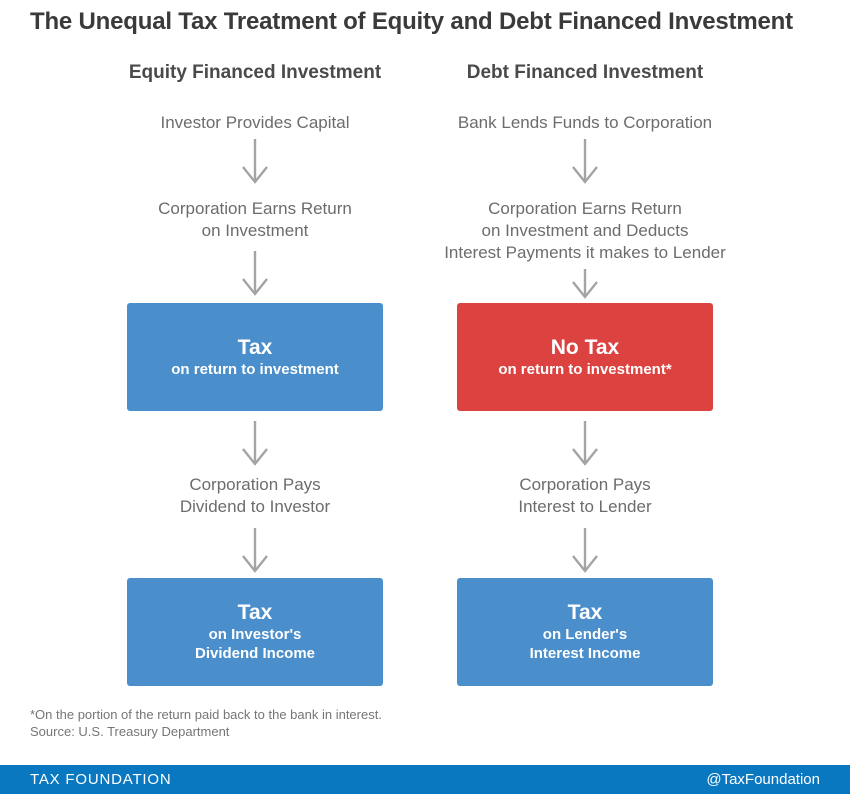 The height and width of the screenshot is (794, 850). I want to click on tax-on-return-box: Tax on return to investment, so click(255, 357).